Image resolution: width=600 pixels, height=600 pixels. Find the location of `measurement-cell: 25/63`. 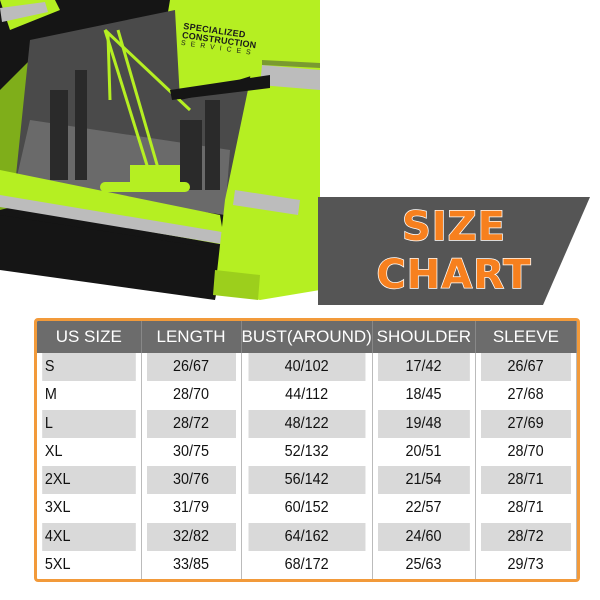

measurement-cell: 25/63 is located at coordinates (424, 564).